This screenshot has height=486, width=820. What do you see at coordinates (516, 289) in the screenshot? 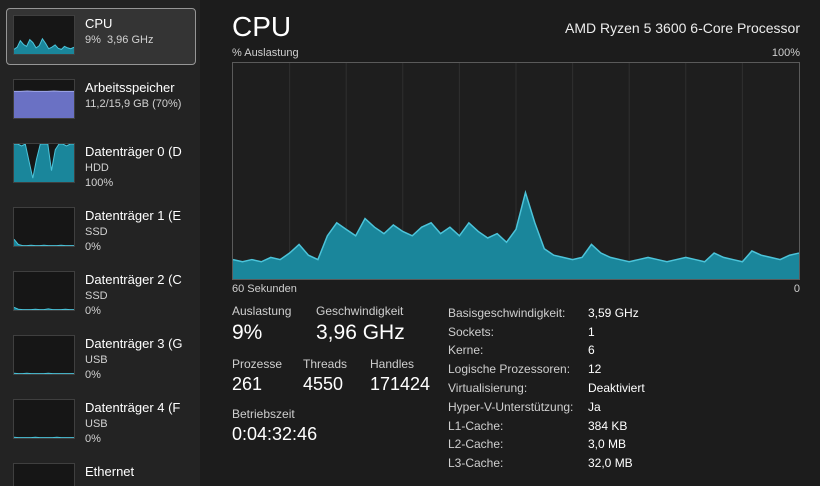
I see `chart-bottom-axis: 60 Sekunden 0` at bounding box center [516, 289].